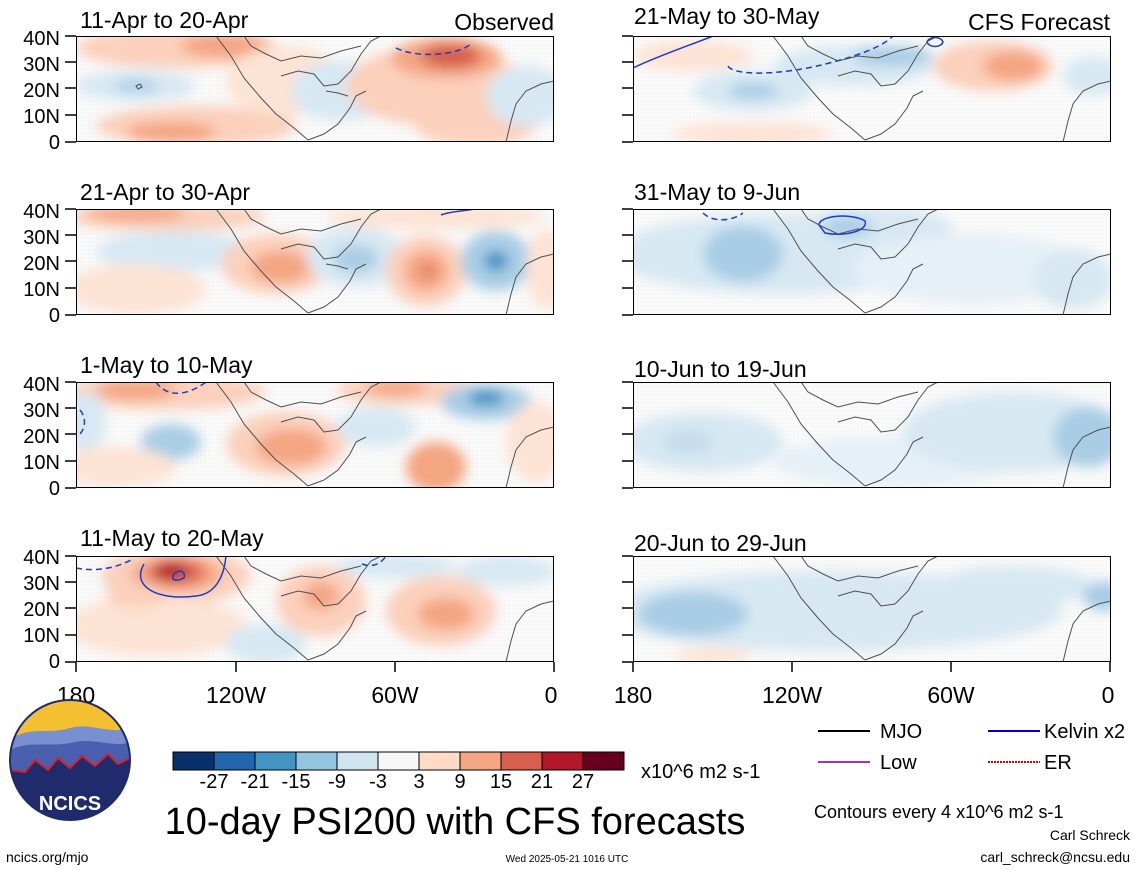 The image size is (1135, 871). Describe the element at coordinates (700, 772) in the screenshot. I see `colorbar-units: x10^6 m2 s-1` at that location.